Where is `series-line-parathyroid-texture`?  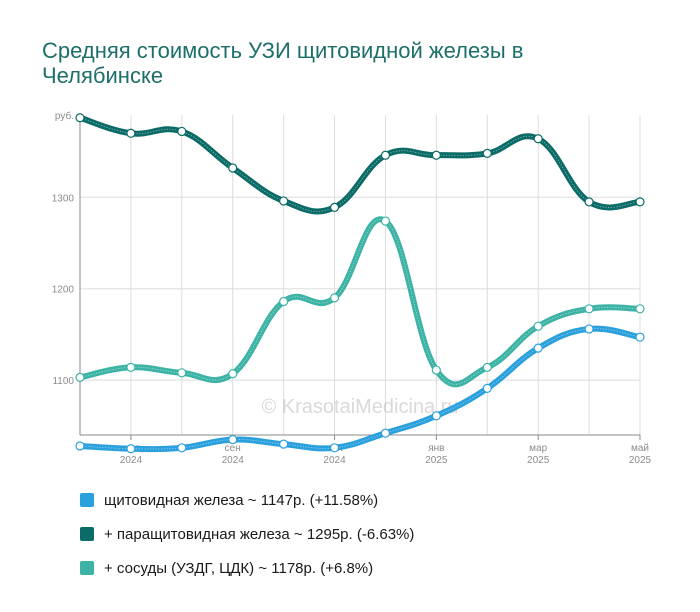
series-line-parathyroid-texture is located at coordinates (360, 164).